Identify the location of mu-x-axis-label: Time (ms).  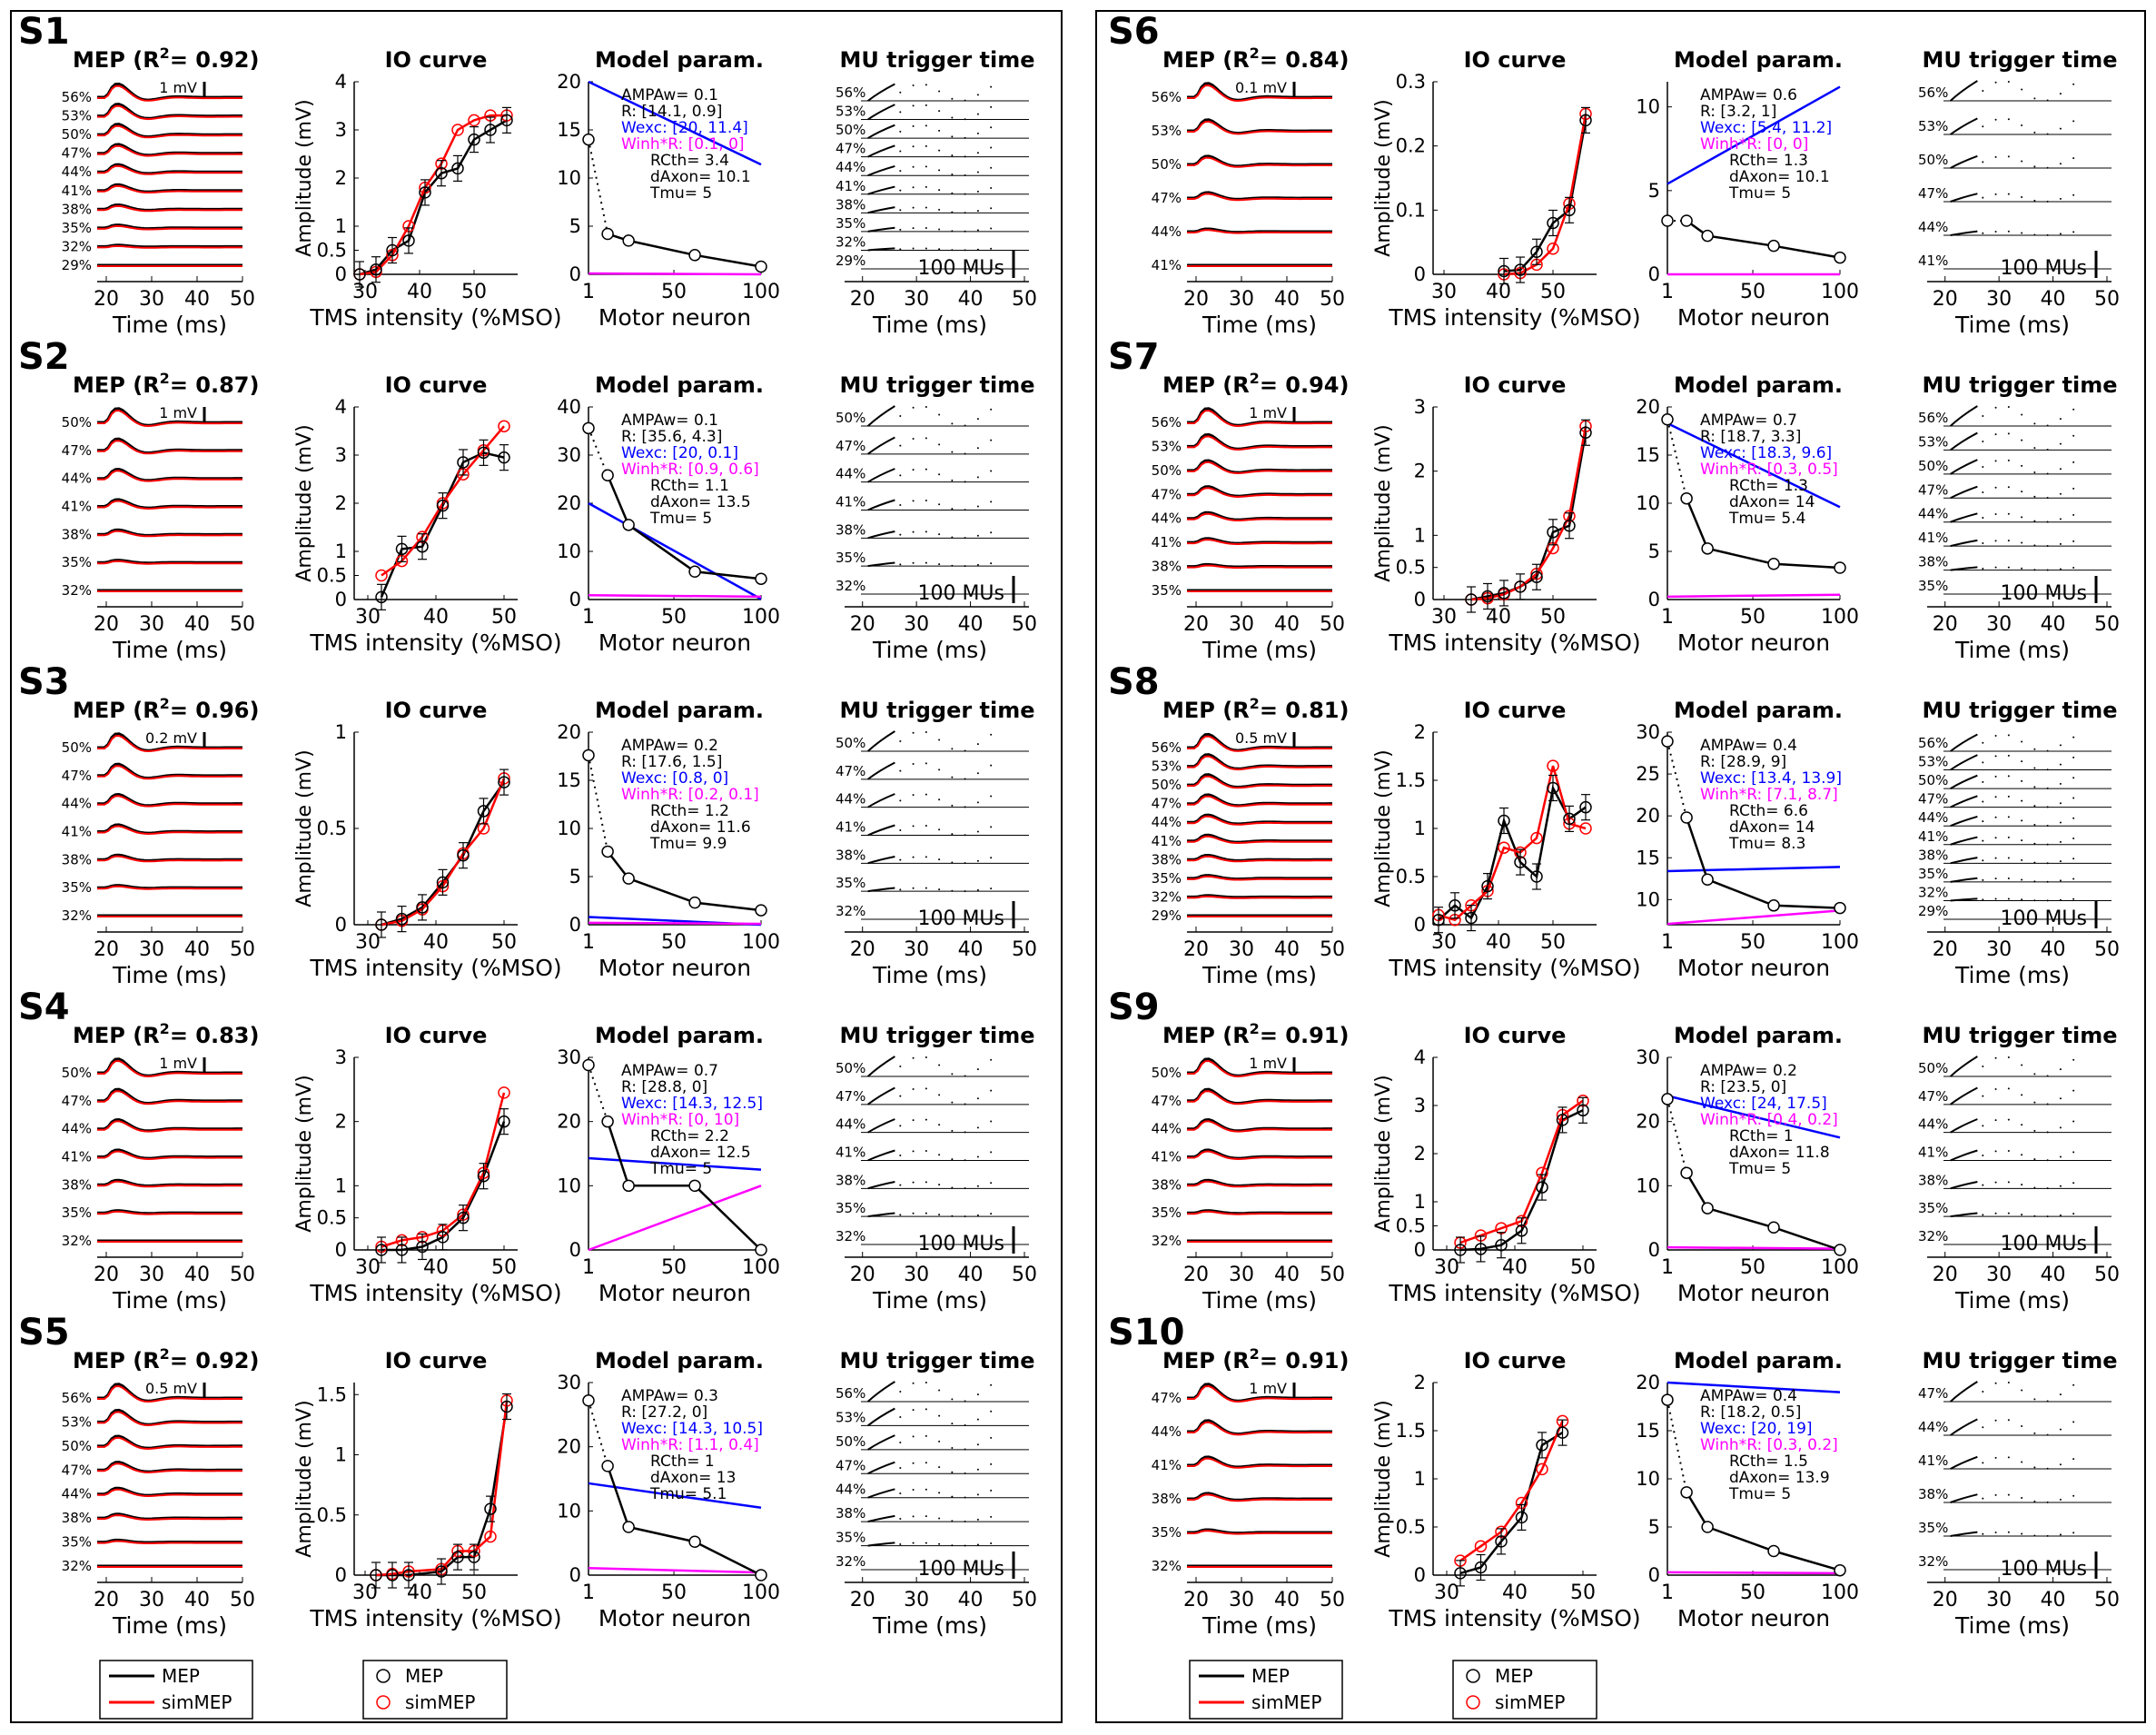
(2012, 1300).